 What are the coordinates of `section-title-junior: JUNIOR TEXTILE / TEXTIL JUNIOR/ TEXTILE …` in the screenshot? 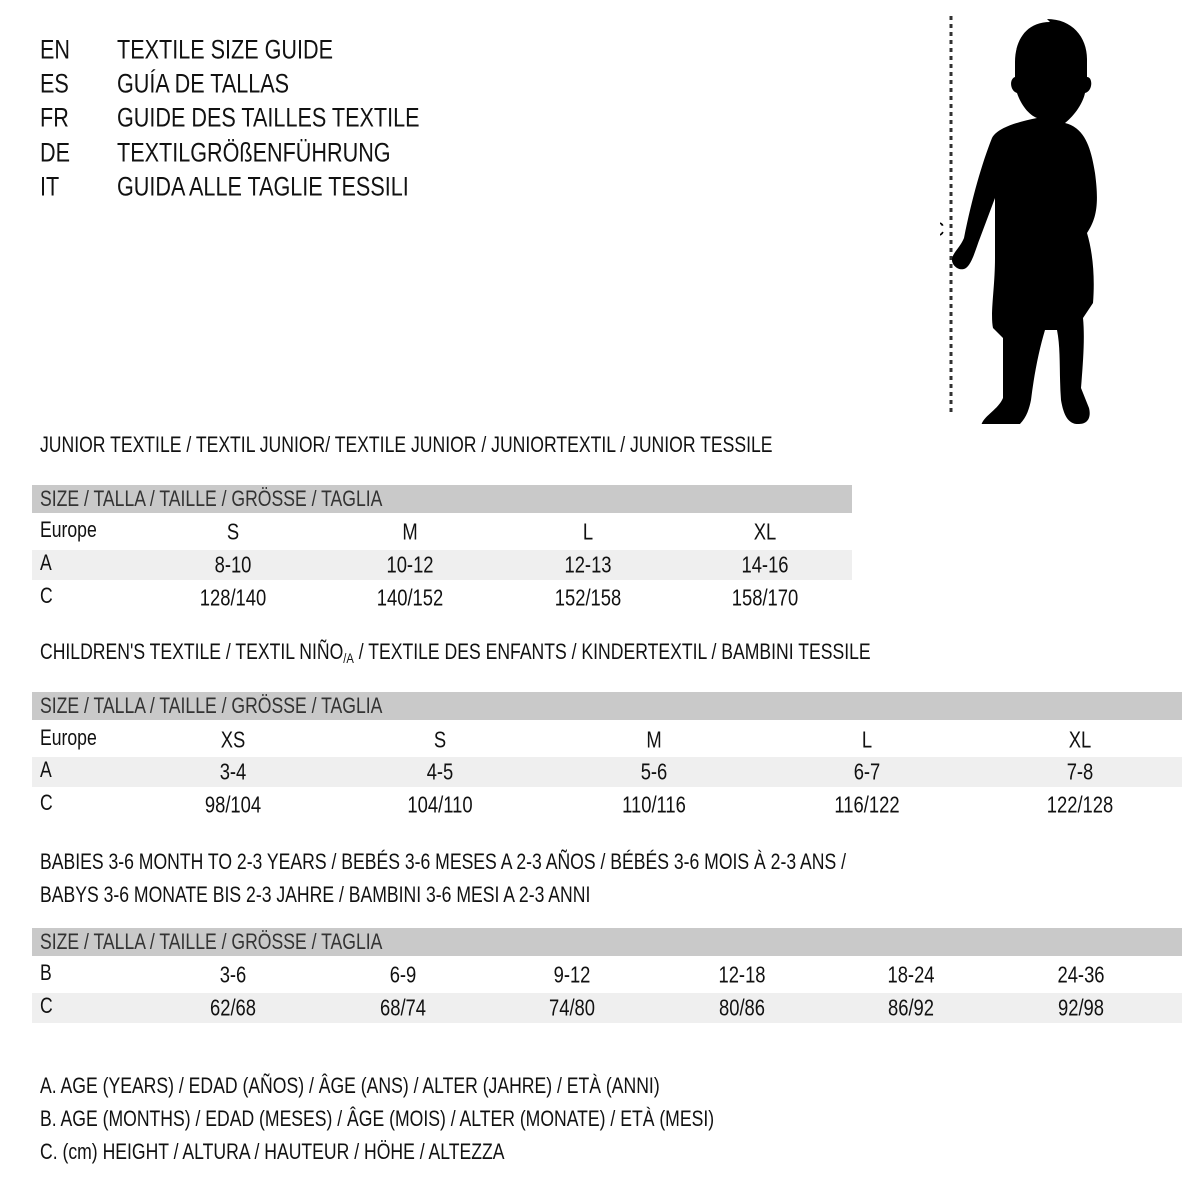 It's located at (406, 444).